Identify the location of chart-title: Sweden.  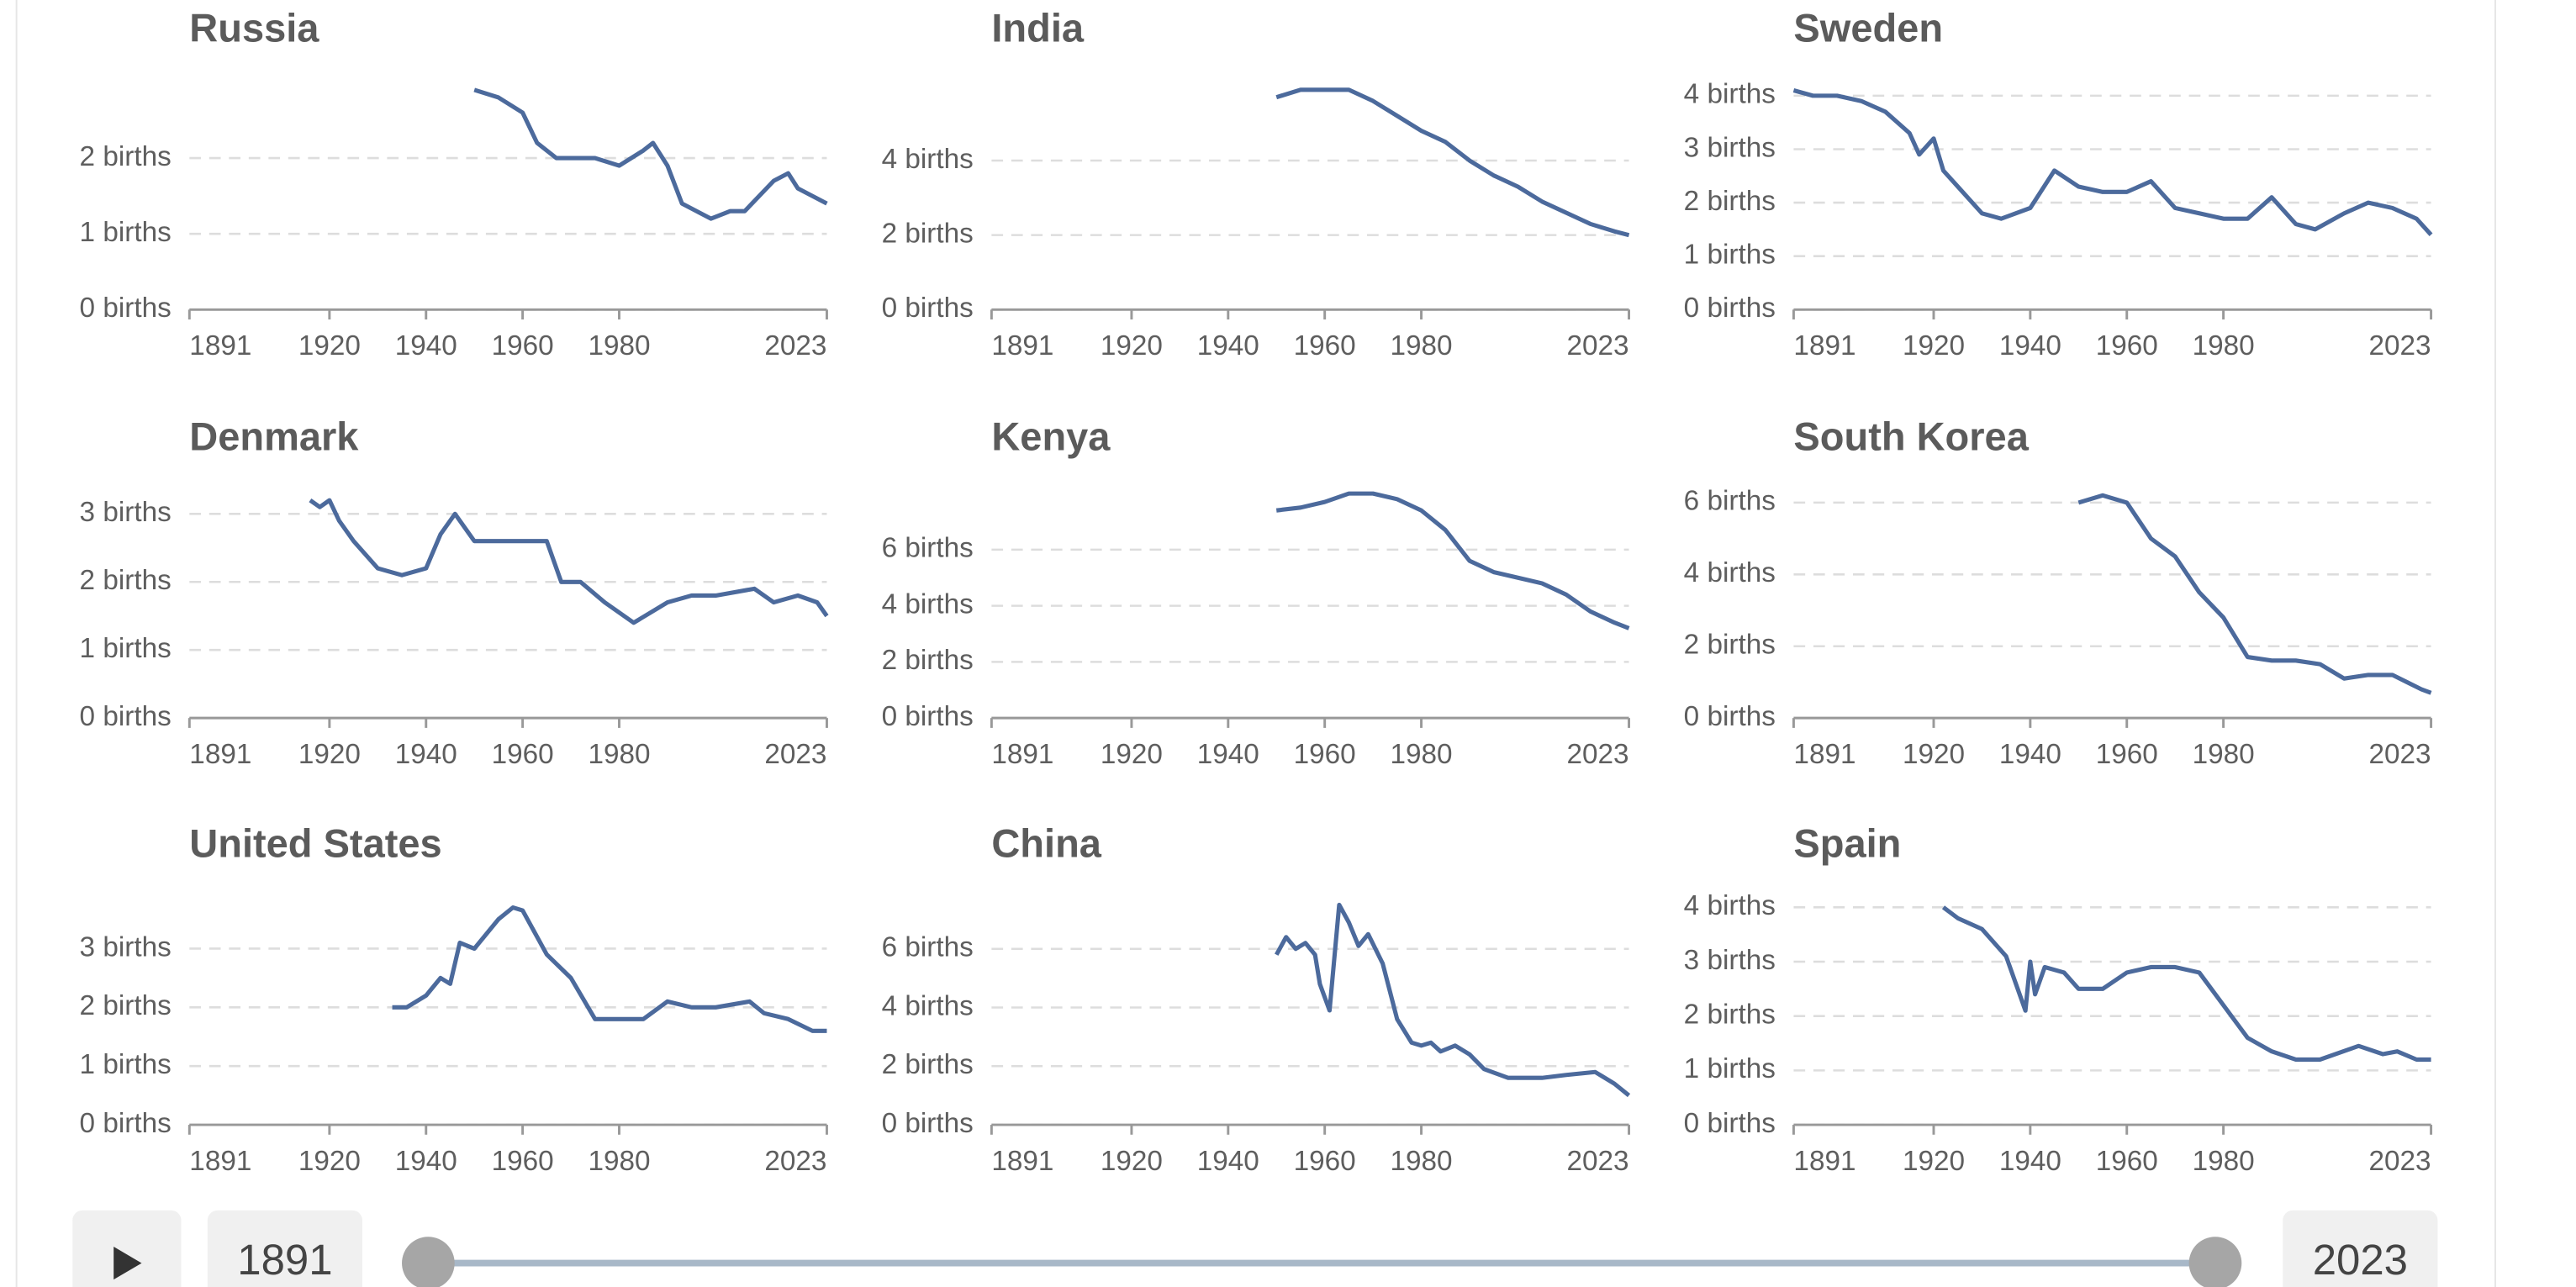
(1868, 28).